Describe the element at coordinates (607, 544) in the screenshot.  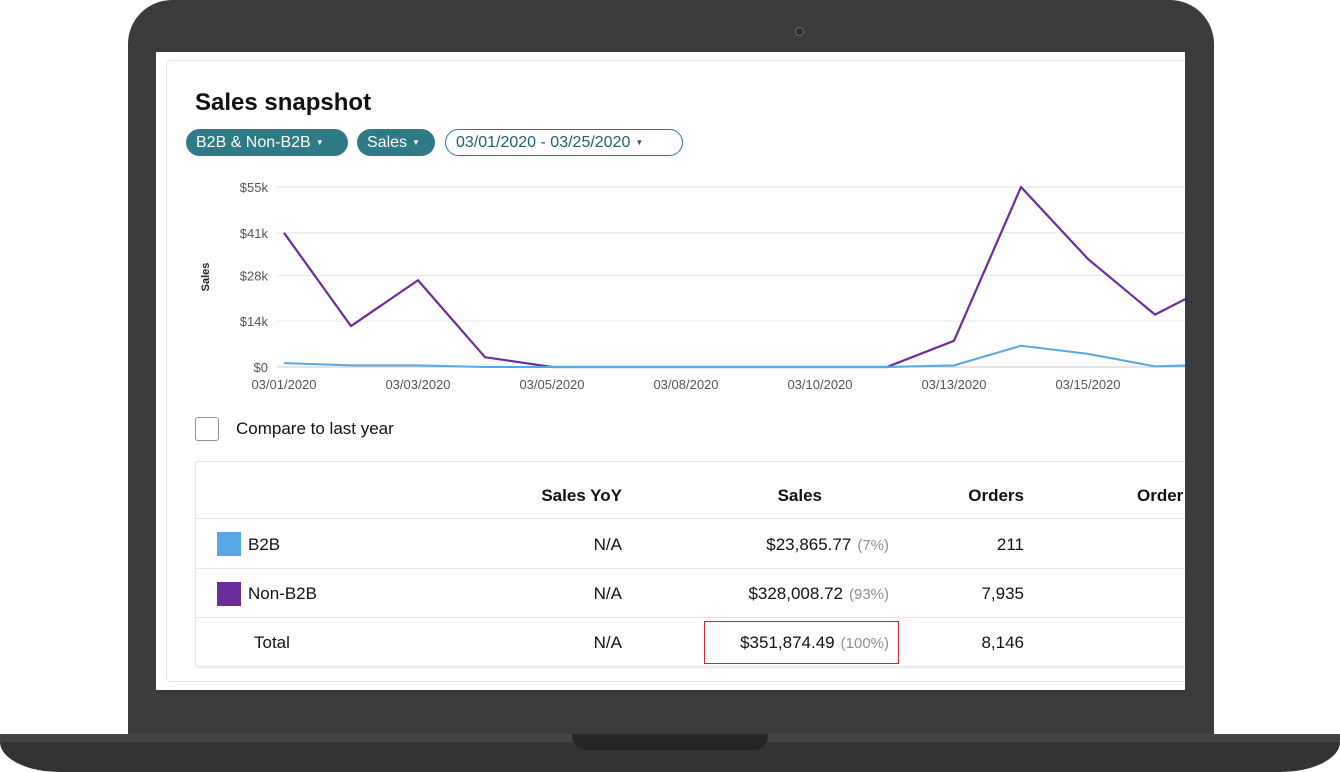
I see `b2b-sales-yoy: N/A` at that location.